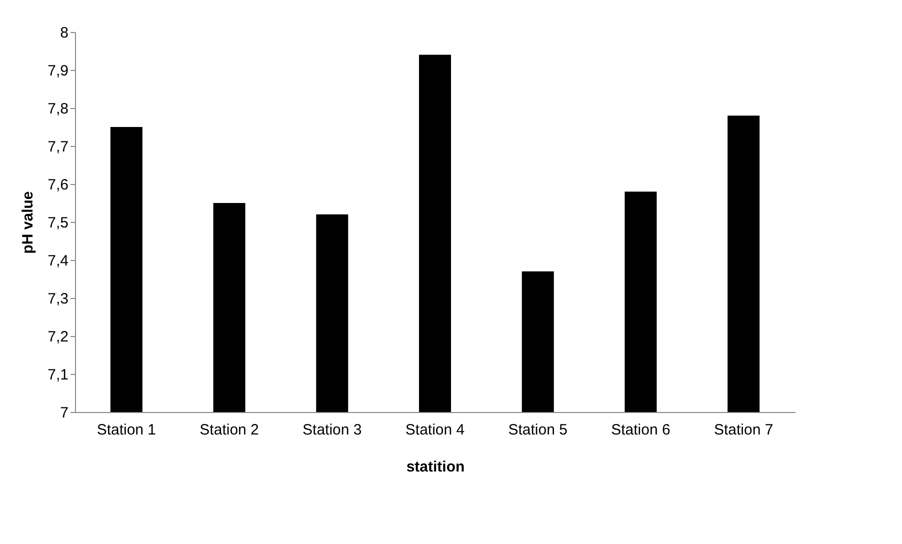  Describe the element at coordinates (640, 430) in the screenshot. I see `x-tick-label: Station 6` at that location.